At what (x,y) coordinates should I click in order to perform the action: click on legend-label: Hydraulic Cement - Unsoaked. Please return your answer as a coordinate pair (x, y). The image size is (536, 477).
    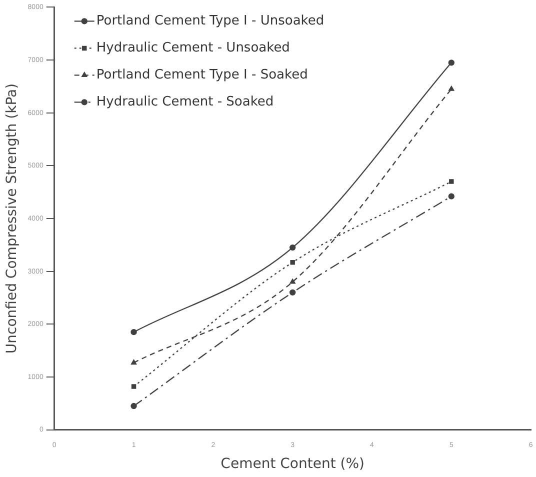
    Looking at the image, I should click on (193, 48).